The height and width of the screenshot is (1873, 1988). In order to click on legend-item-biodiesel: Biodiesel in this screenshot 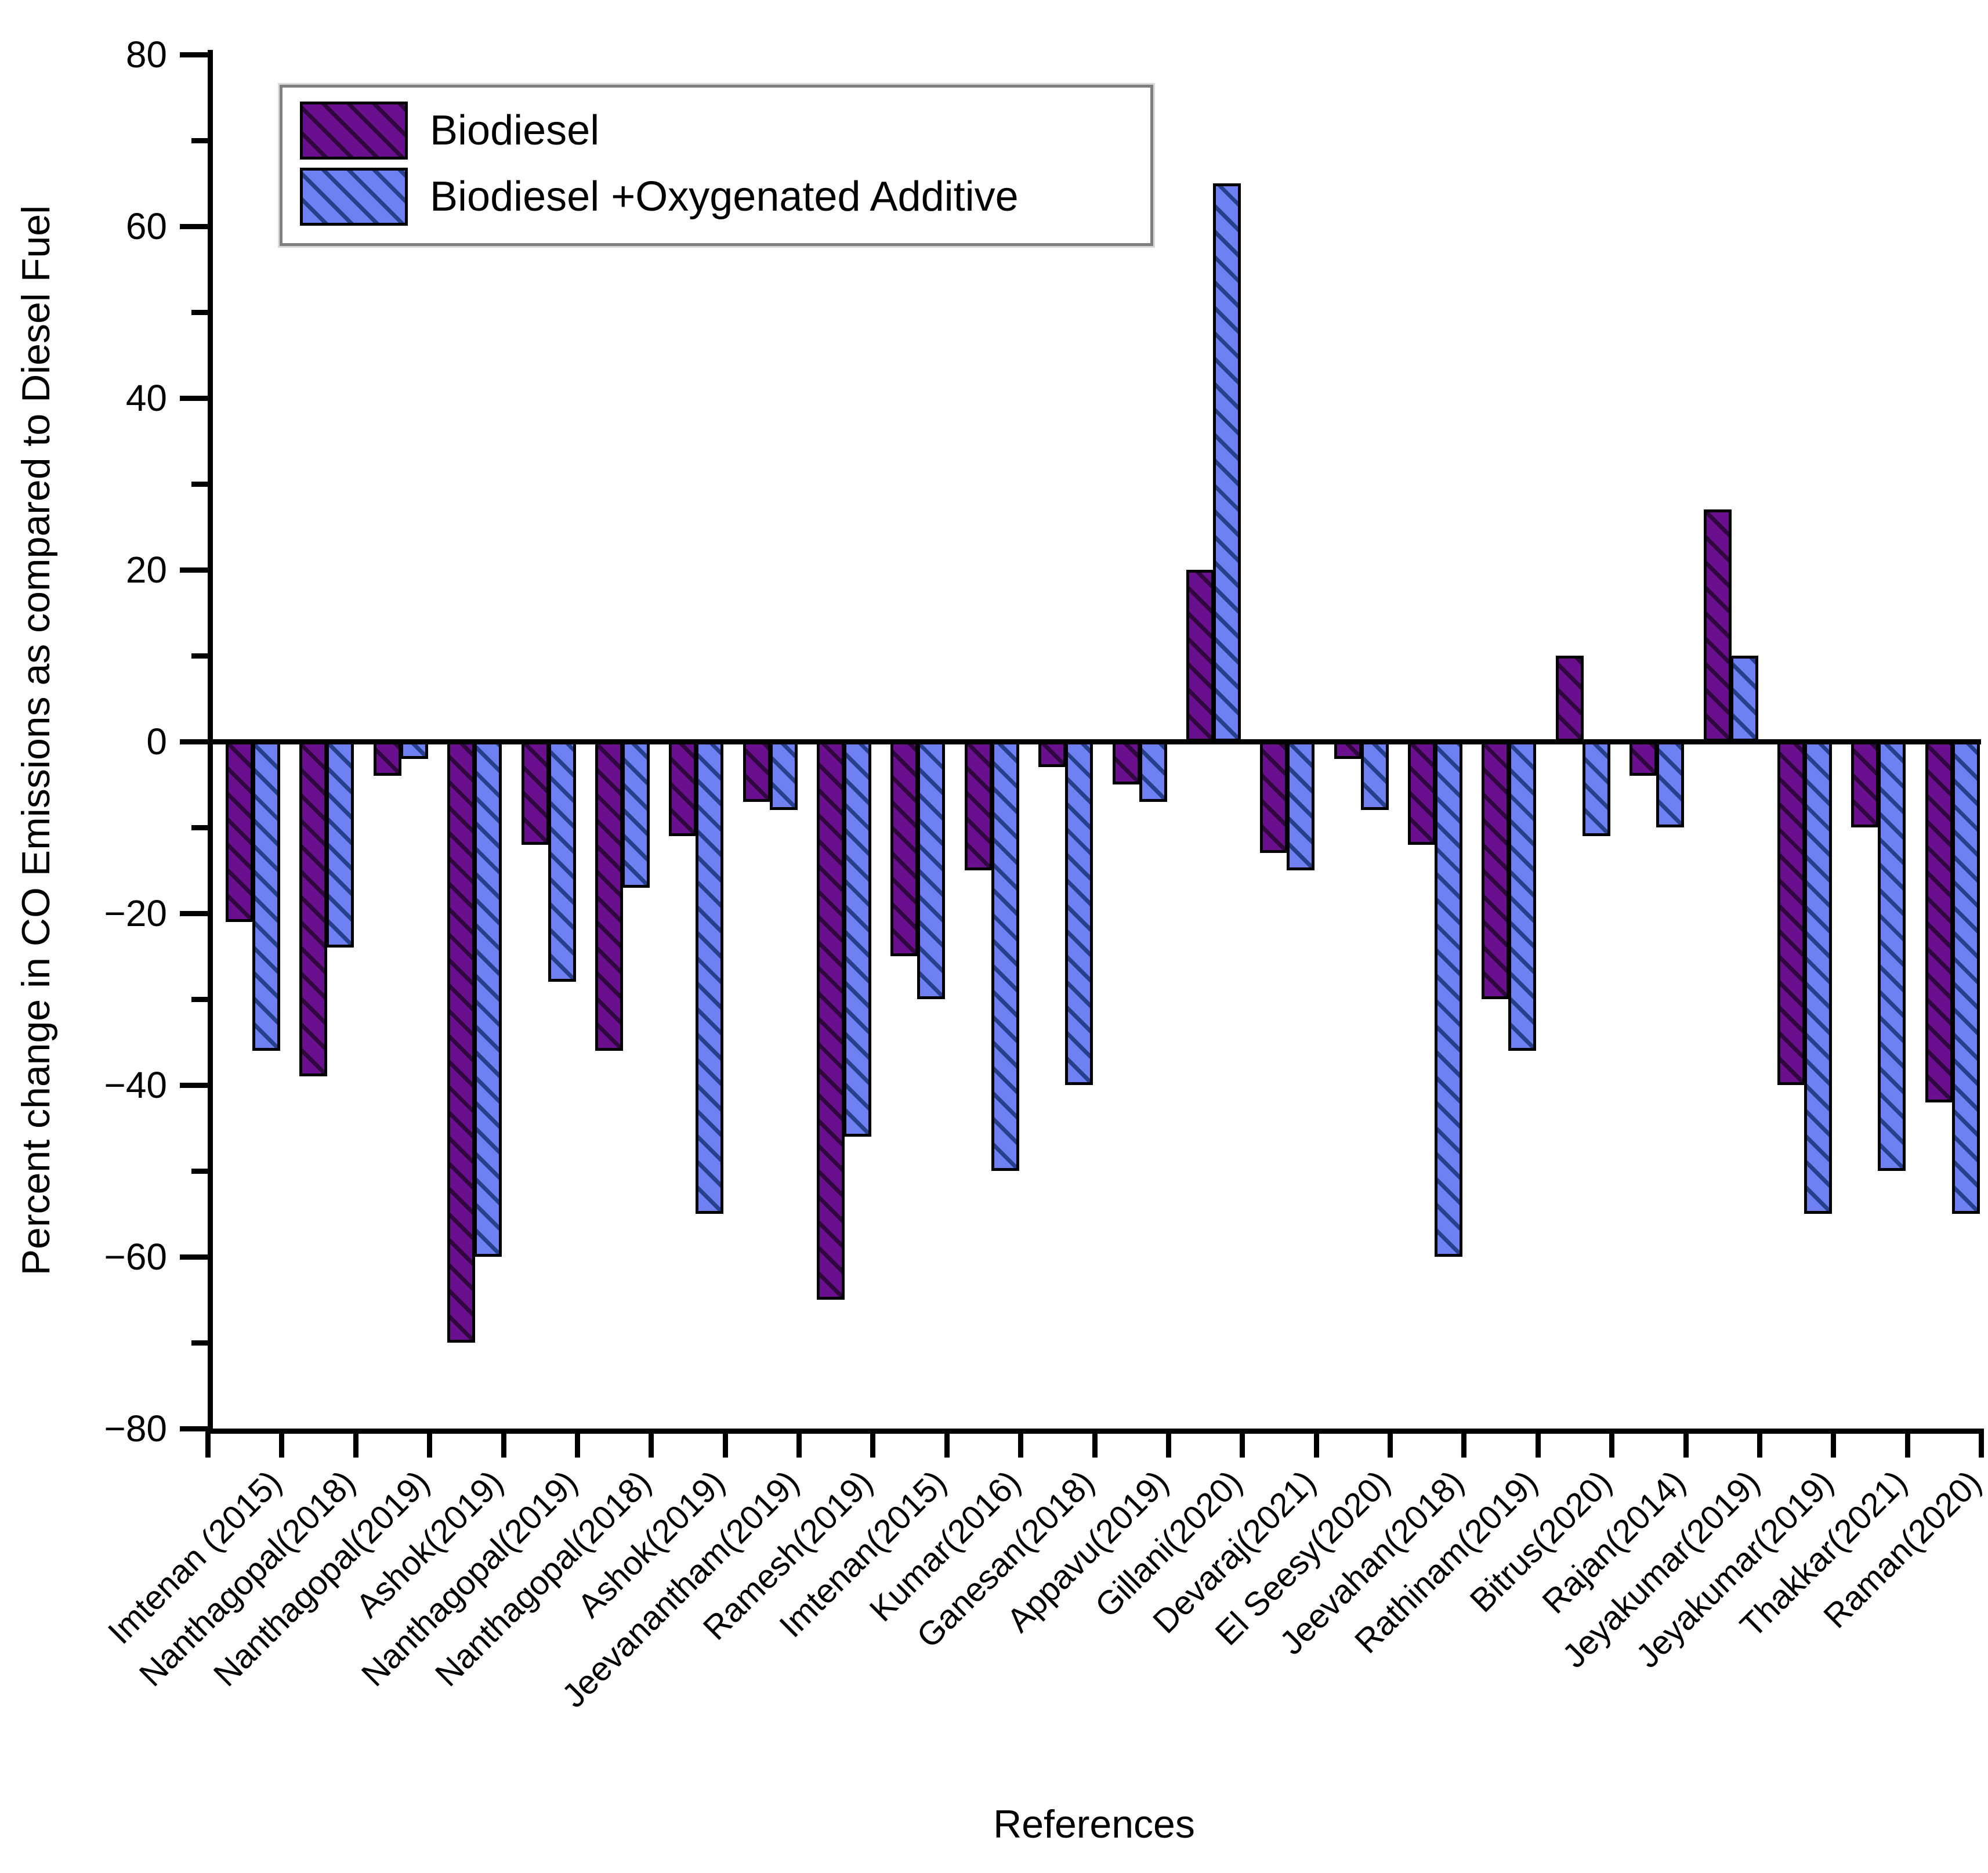, I will do `click(449, 130)`.